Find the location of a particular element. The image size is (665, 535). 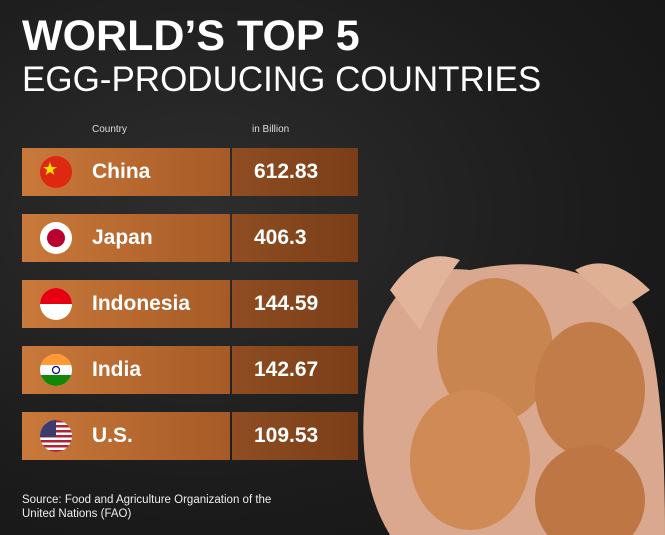

value: 406.3 is located at coordinates (280, 237).